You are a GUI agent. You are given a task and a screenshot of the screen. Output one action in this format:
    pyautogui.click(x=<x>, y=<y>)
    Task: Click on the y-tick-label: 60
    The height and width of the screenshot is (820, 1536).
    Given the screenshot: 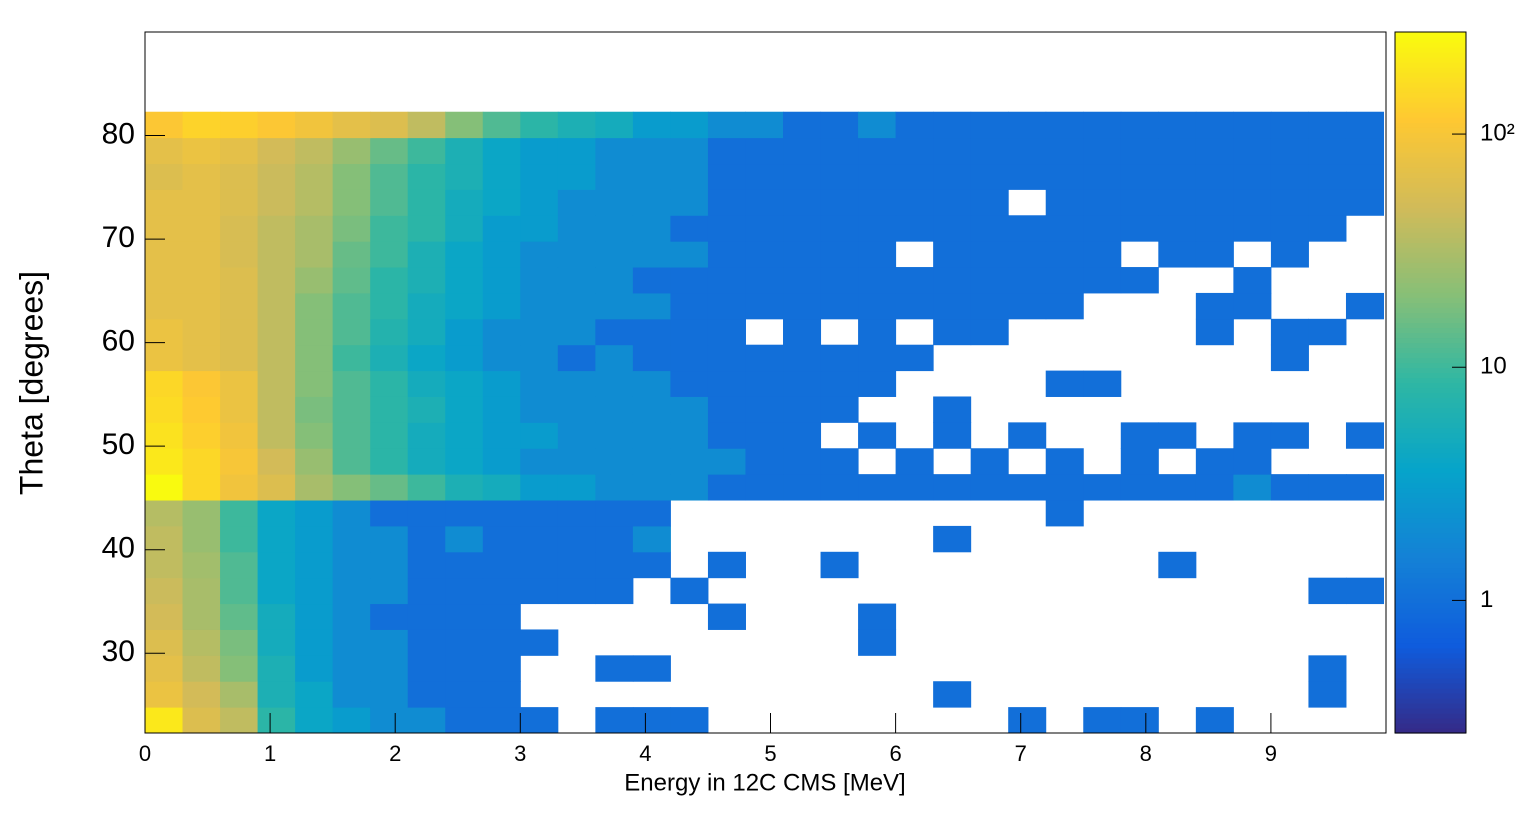 What is the action you would take?
    pyautogui.click(x=118, y=341)
    